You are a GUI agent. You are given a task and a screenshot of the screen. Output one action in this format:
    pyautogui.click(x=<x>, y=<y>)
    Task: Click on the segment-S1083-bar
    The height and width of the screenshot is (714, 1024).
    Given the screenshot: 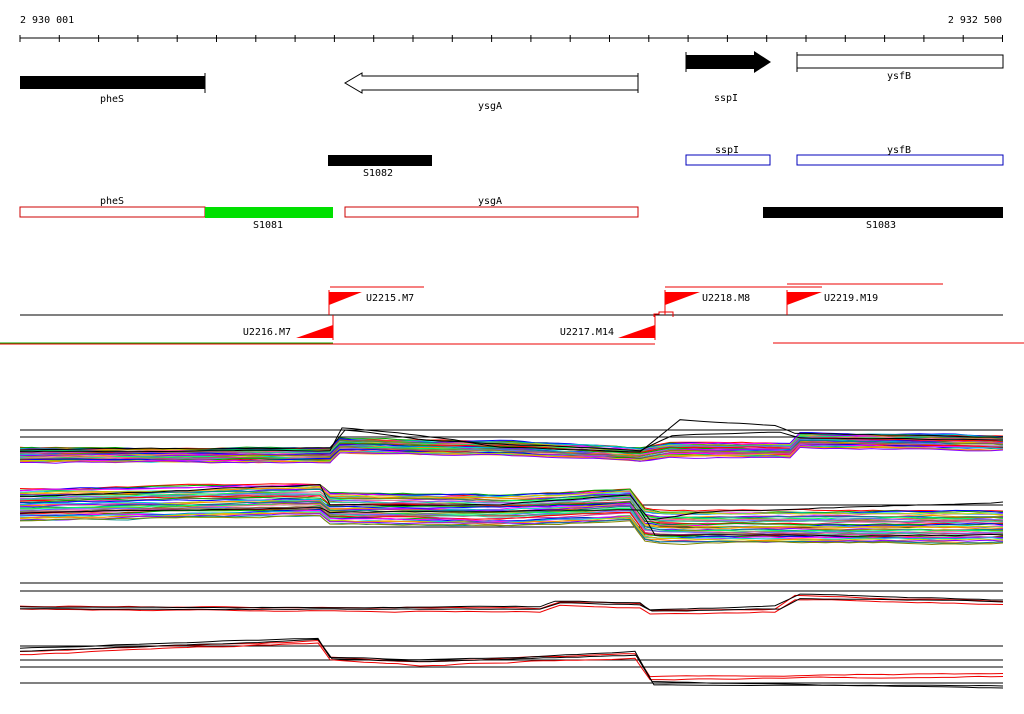 What is the action you would take?
    pyautogui.click(x=883, y=212)
    